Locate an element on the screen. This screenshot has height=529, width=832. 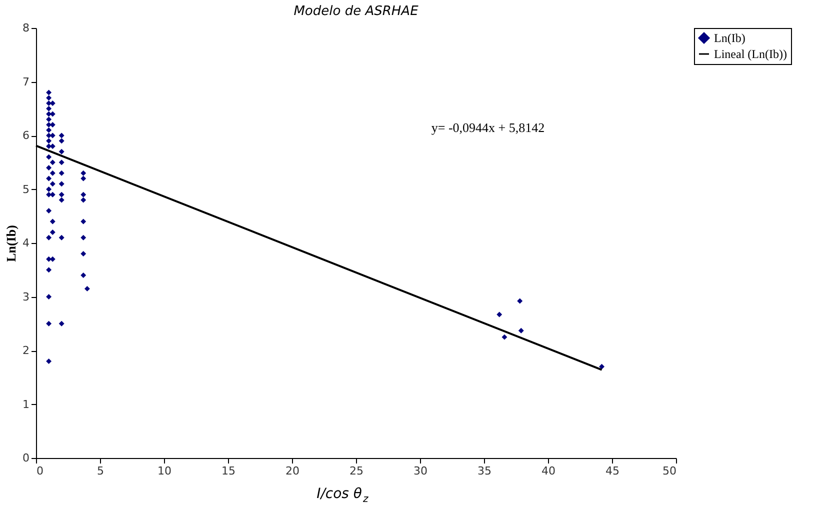
x-tick-label: 30 is located at coordinates (421, 471).